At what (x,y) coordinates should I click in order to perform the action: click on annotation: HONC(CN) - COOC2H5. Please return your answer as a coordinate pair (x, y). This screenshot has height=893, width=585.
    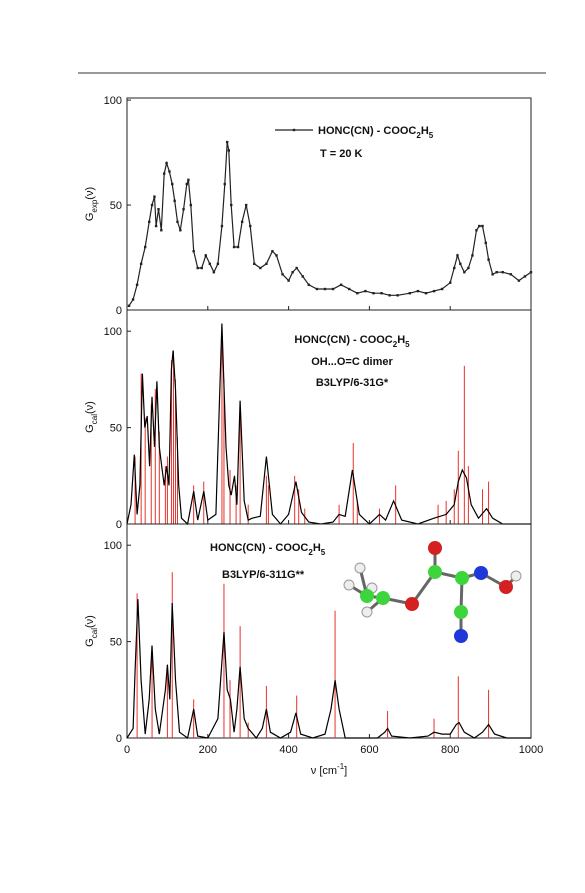
    Looking at the image, I should click on (268, 549).